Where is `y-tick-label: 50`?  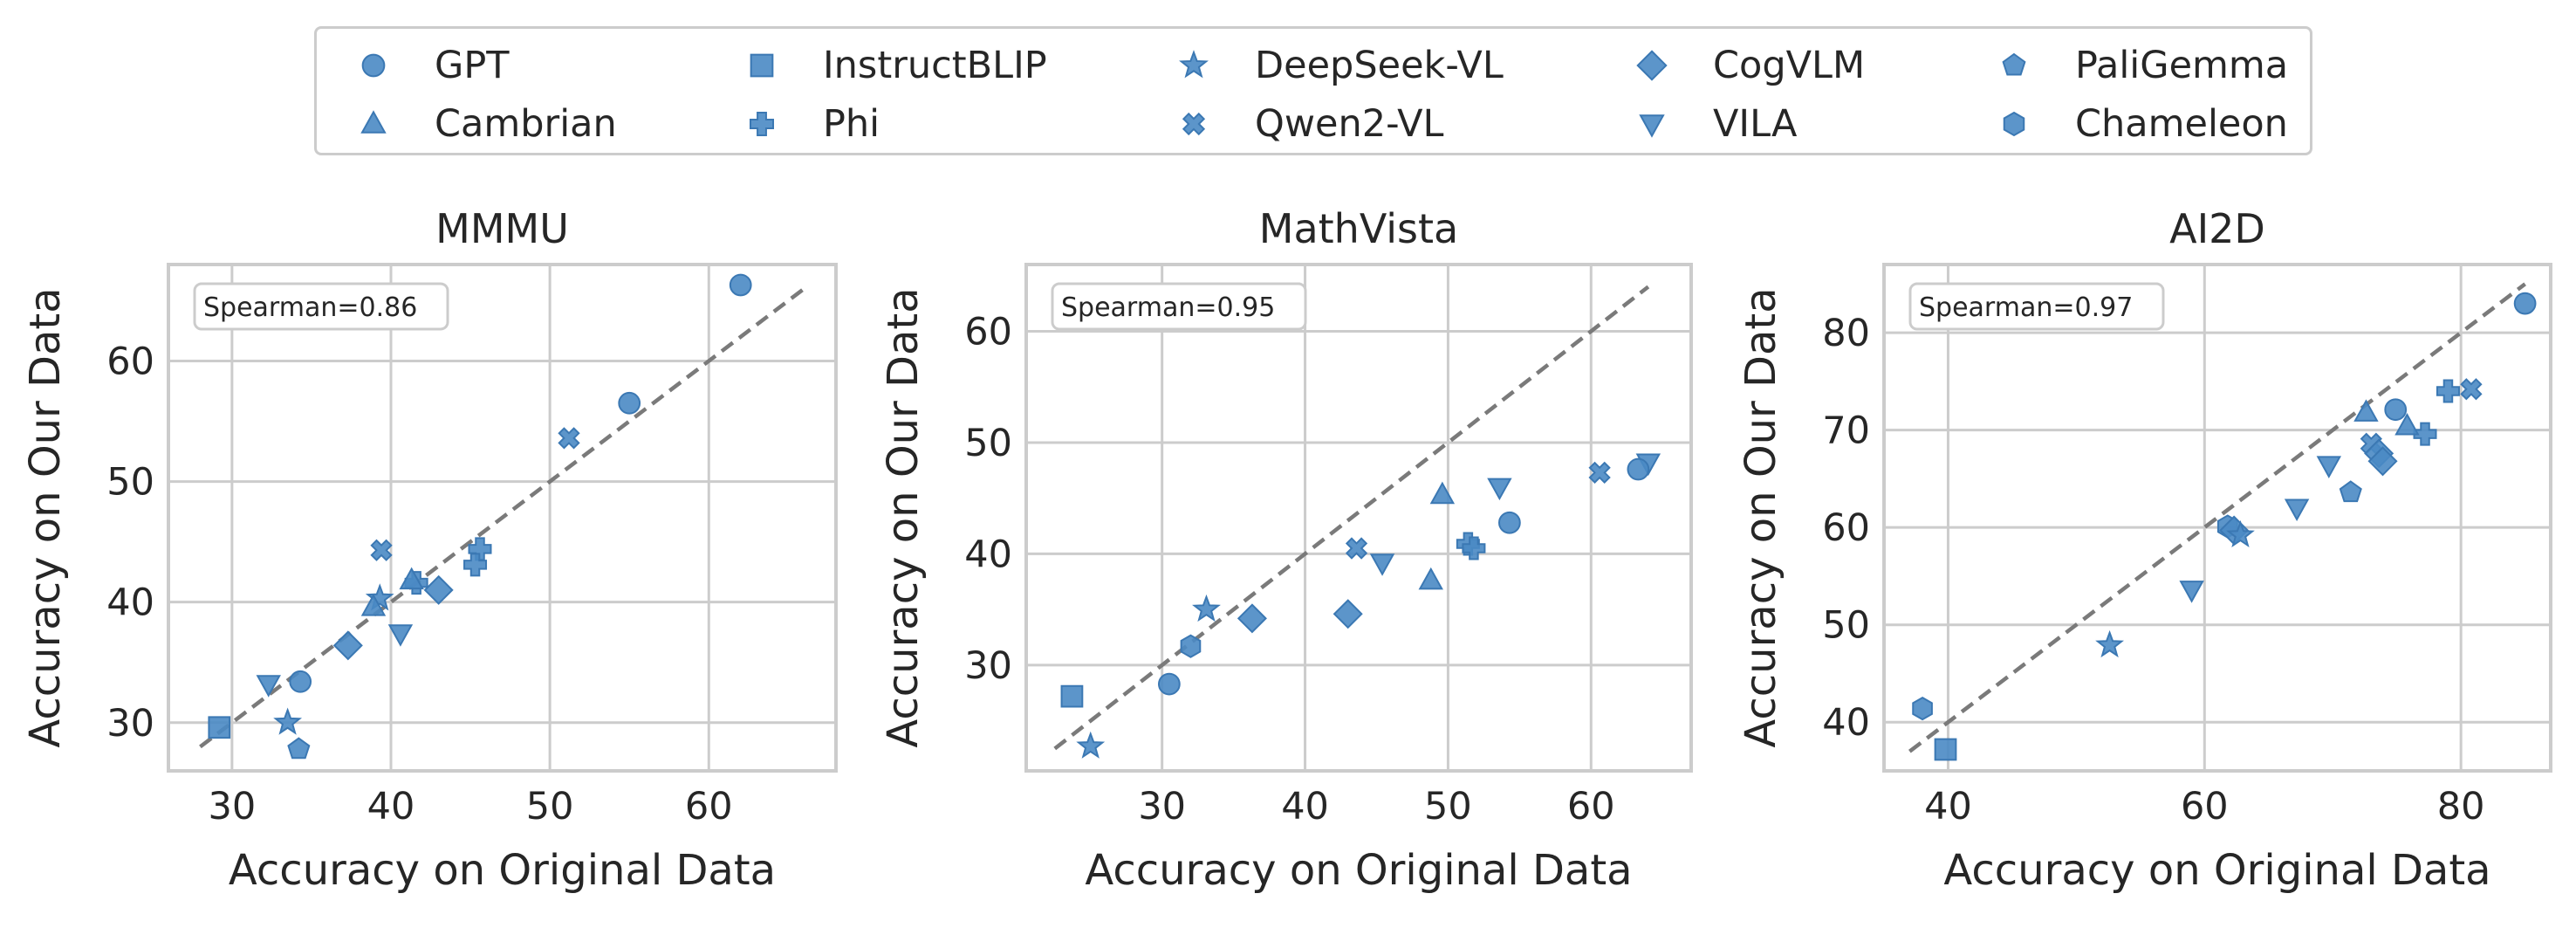 y-tick-label: 50 is located at coordinates (1846, 626).